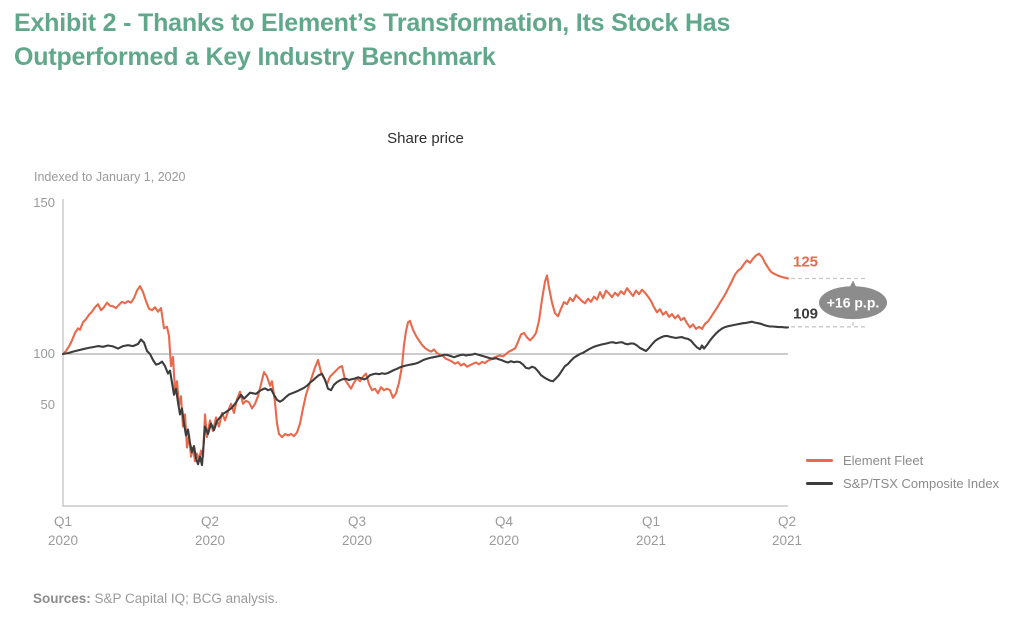  I want to click on x-tick-quarter: Q3, so click(357, 521).